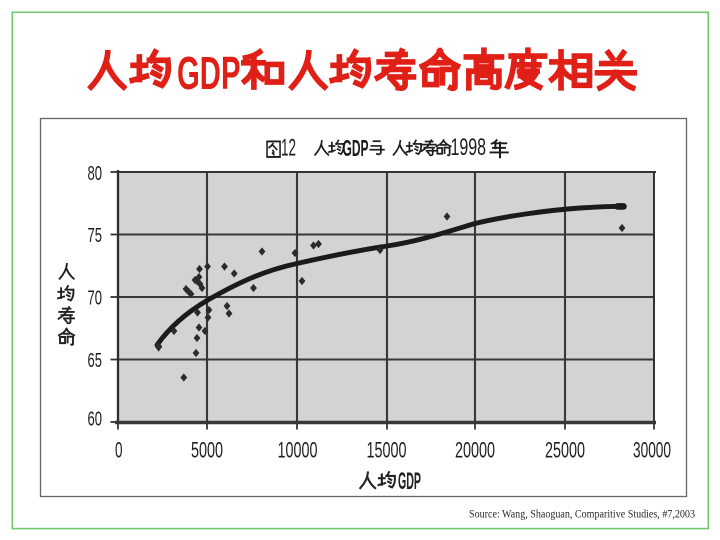  Describe the element at coordinates (475, 450) in the screenshot. I see `svg-text: 20000` at that location.